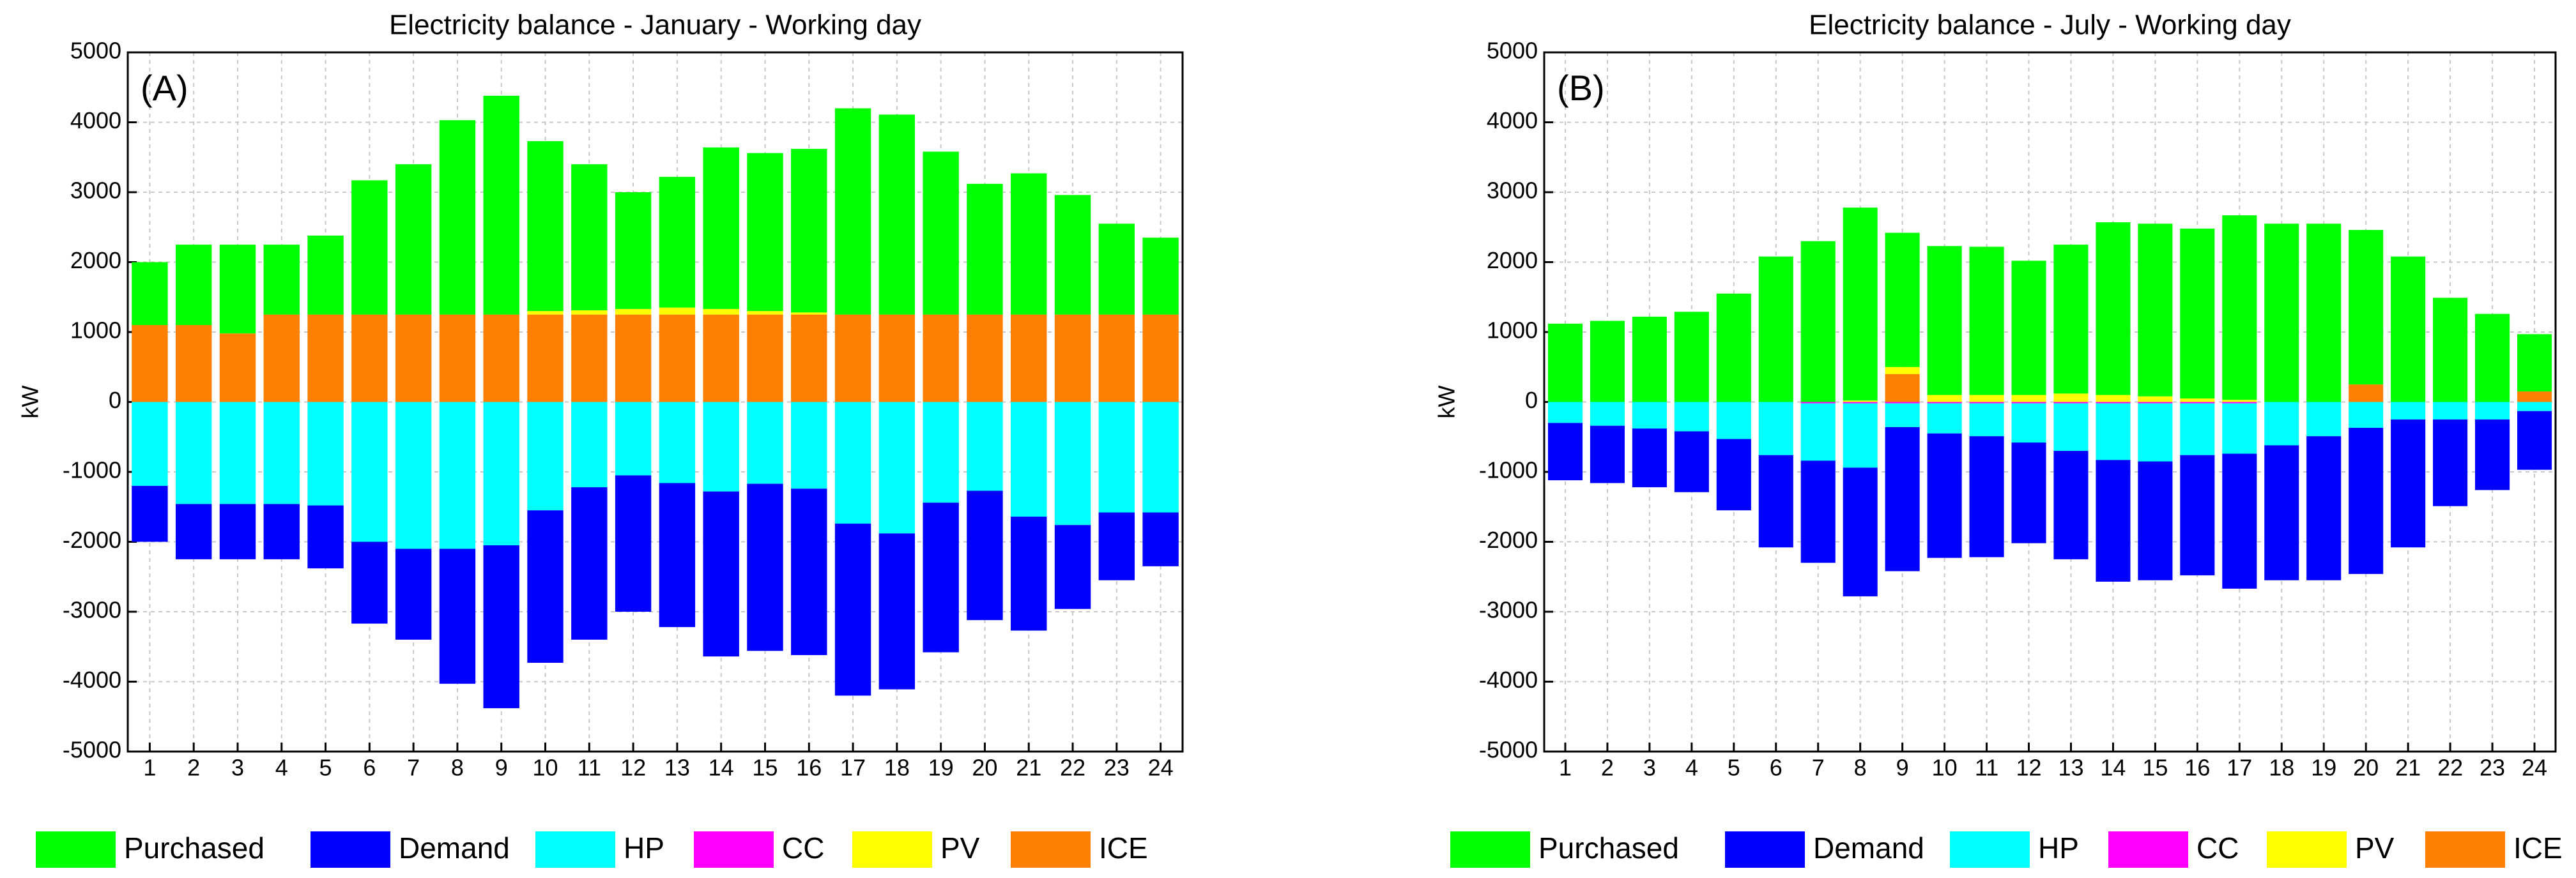 The width and height of the screenshot is (2576, 878). Describe the element at coordinates (2450, 768) in the screenshot. I see `x-tick-label: 22` at that location.